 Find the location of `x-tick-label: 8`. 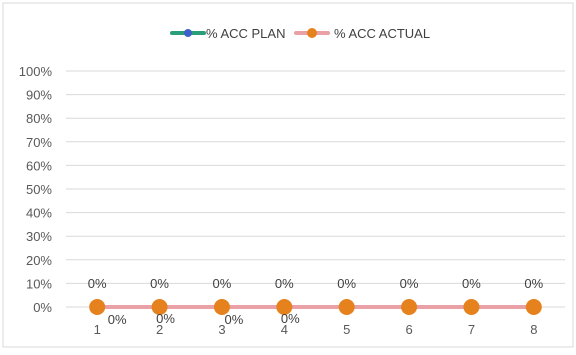

x-tick-label: 8 is located at coordinates (533, 329).